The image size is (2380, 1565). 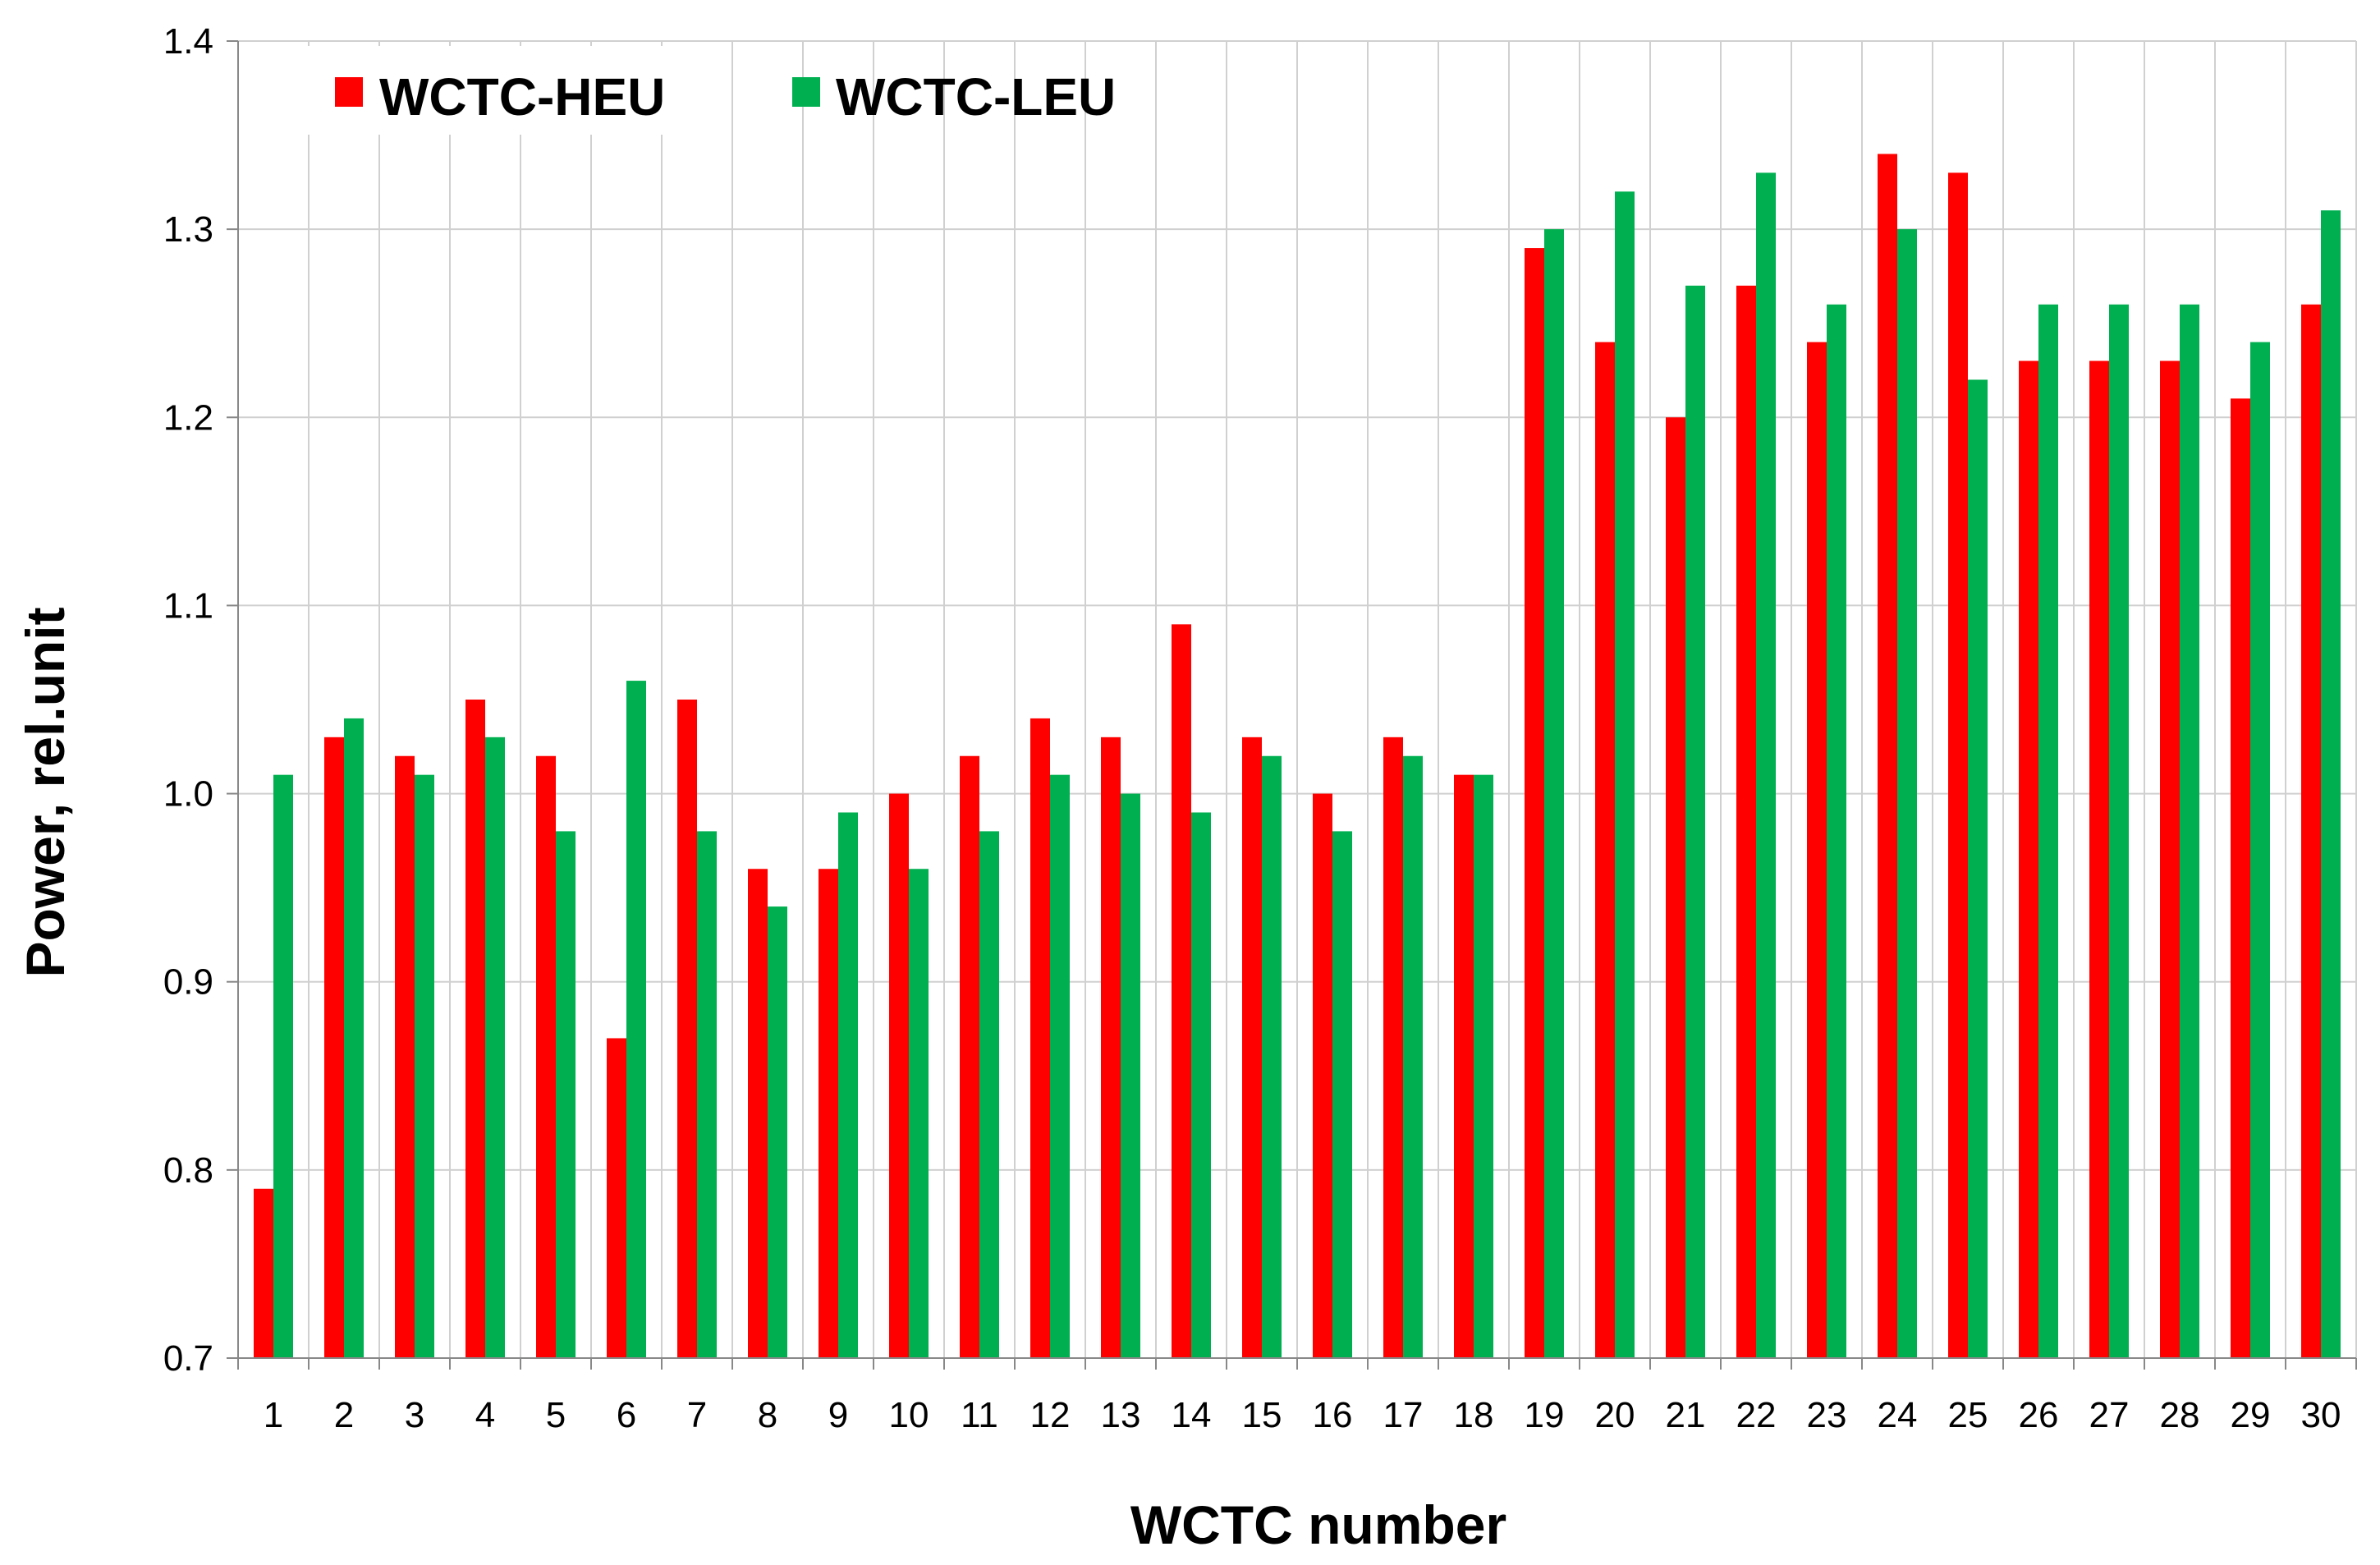 I want to click on x-tick-label: 3, so click(x=414, y=1415).